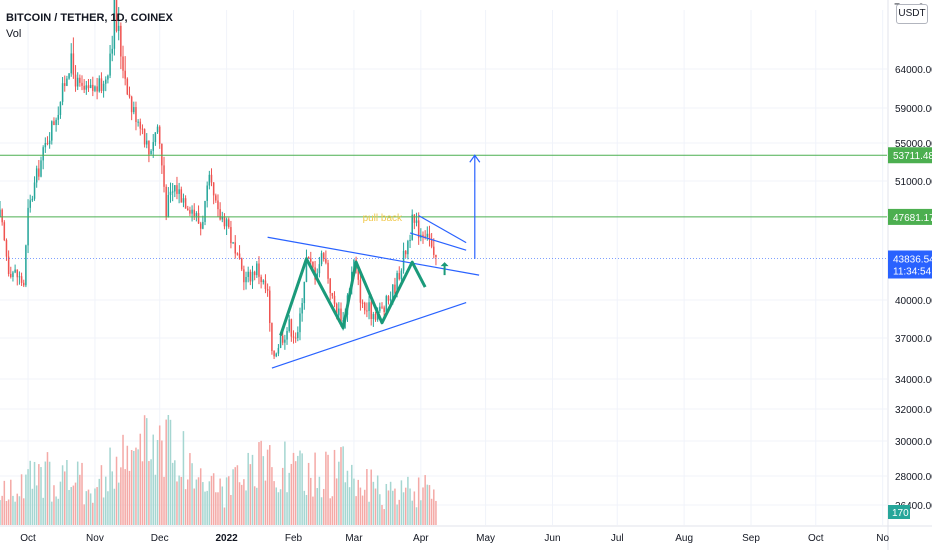  I want to click on time-axis-label: Jul, so click(617, 538).